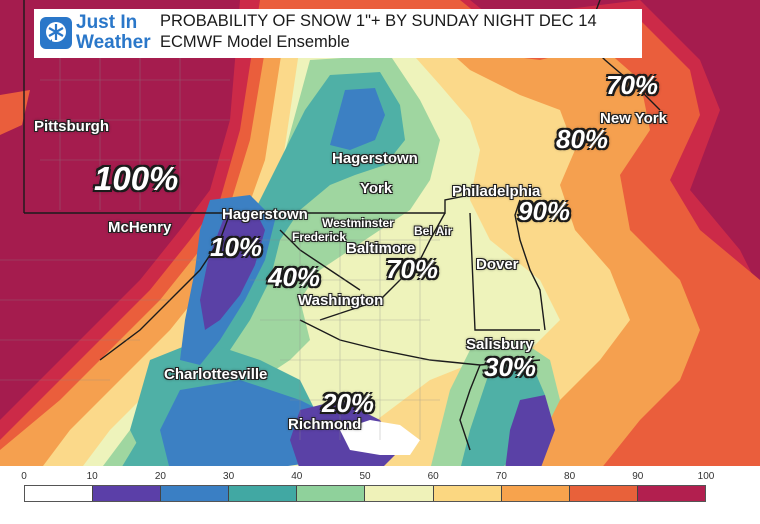 Image resolution: width=760 pixels, height=524 pixels. Describe the element at coordinates (496, 191) in the screenshot. I see `city-label-philadelphia: Philadelphia` at that location.